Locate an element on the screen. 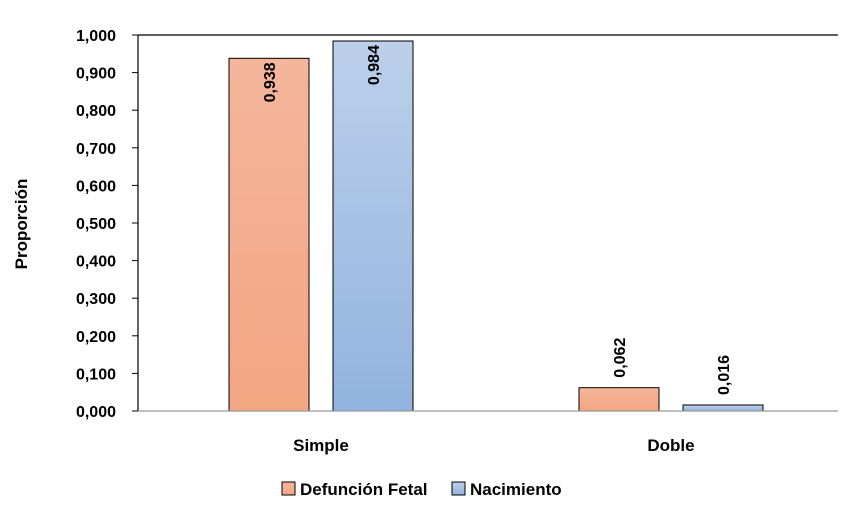  y-tick-label: 0,600 is located at coordinates (96, 186).